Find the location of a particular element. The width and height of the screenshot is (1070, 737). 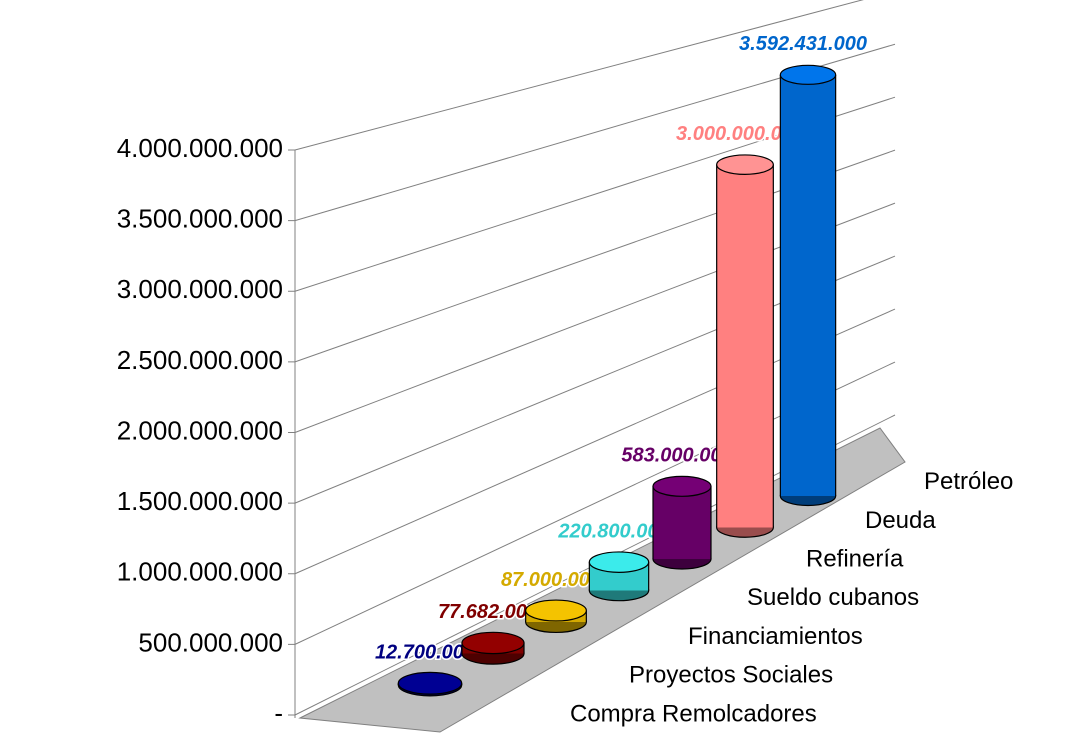

y-tick-label: 3.500.000.000 is located at coordinates (200, 219).